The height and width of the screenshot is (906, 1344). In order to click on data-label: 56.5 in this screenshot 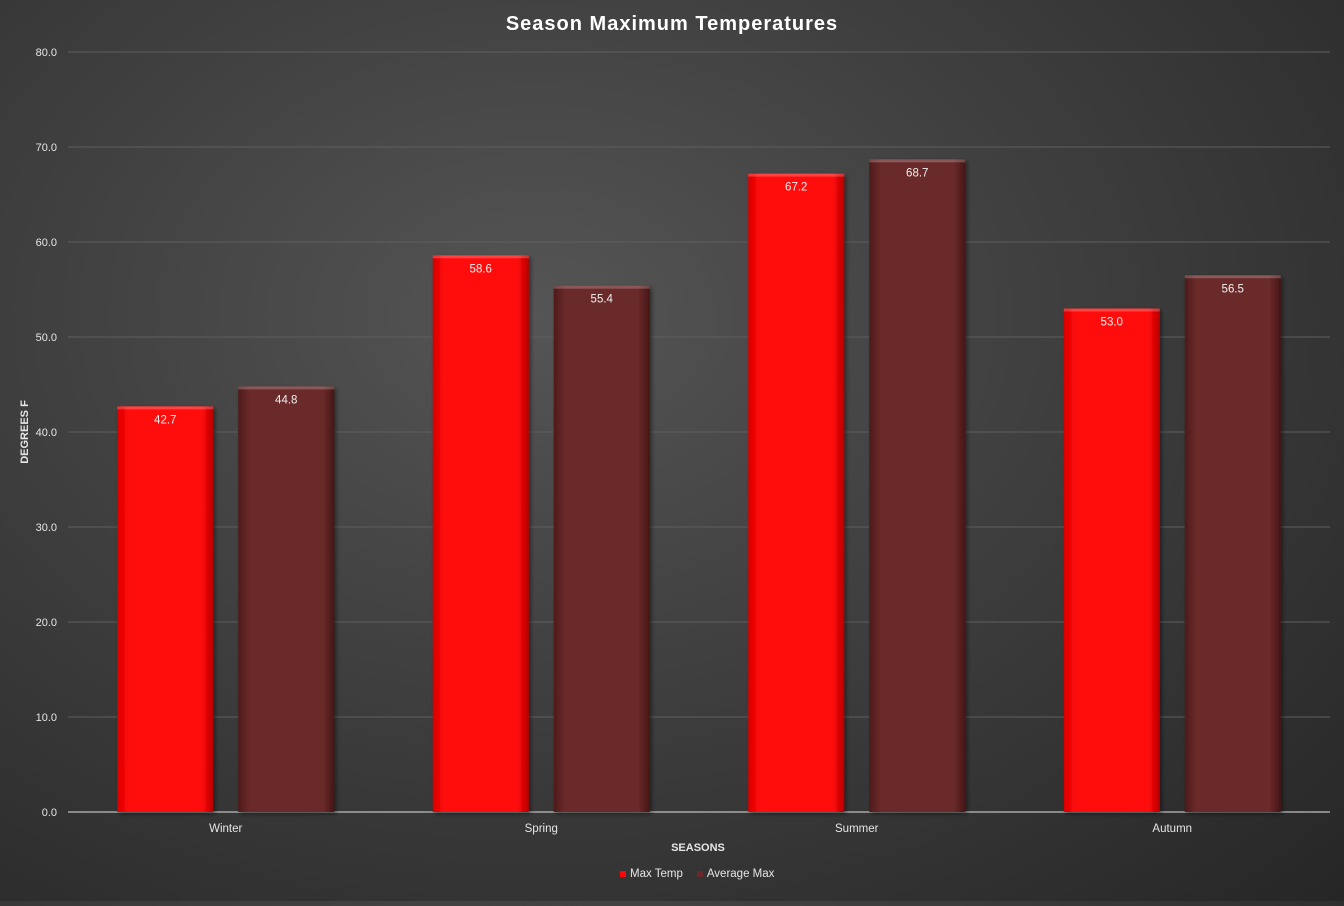, I will do `click(1233, 289)`.